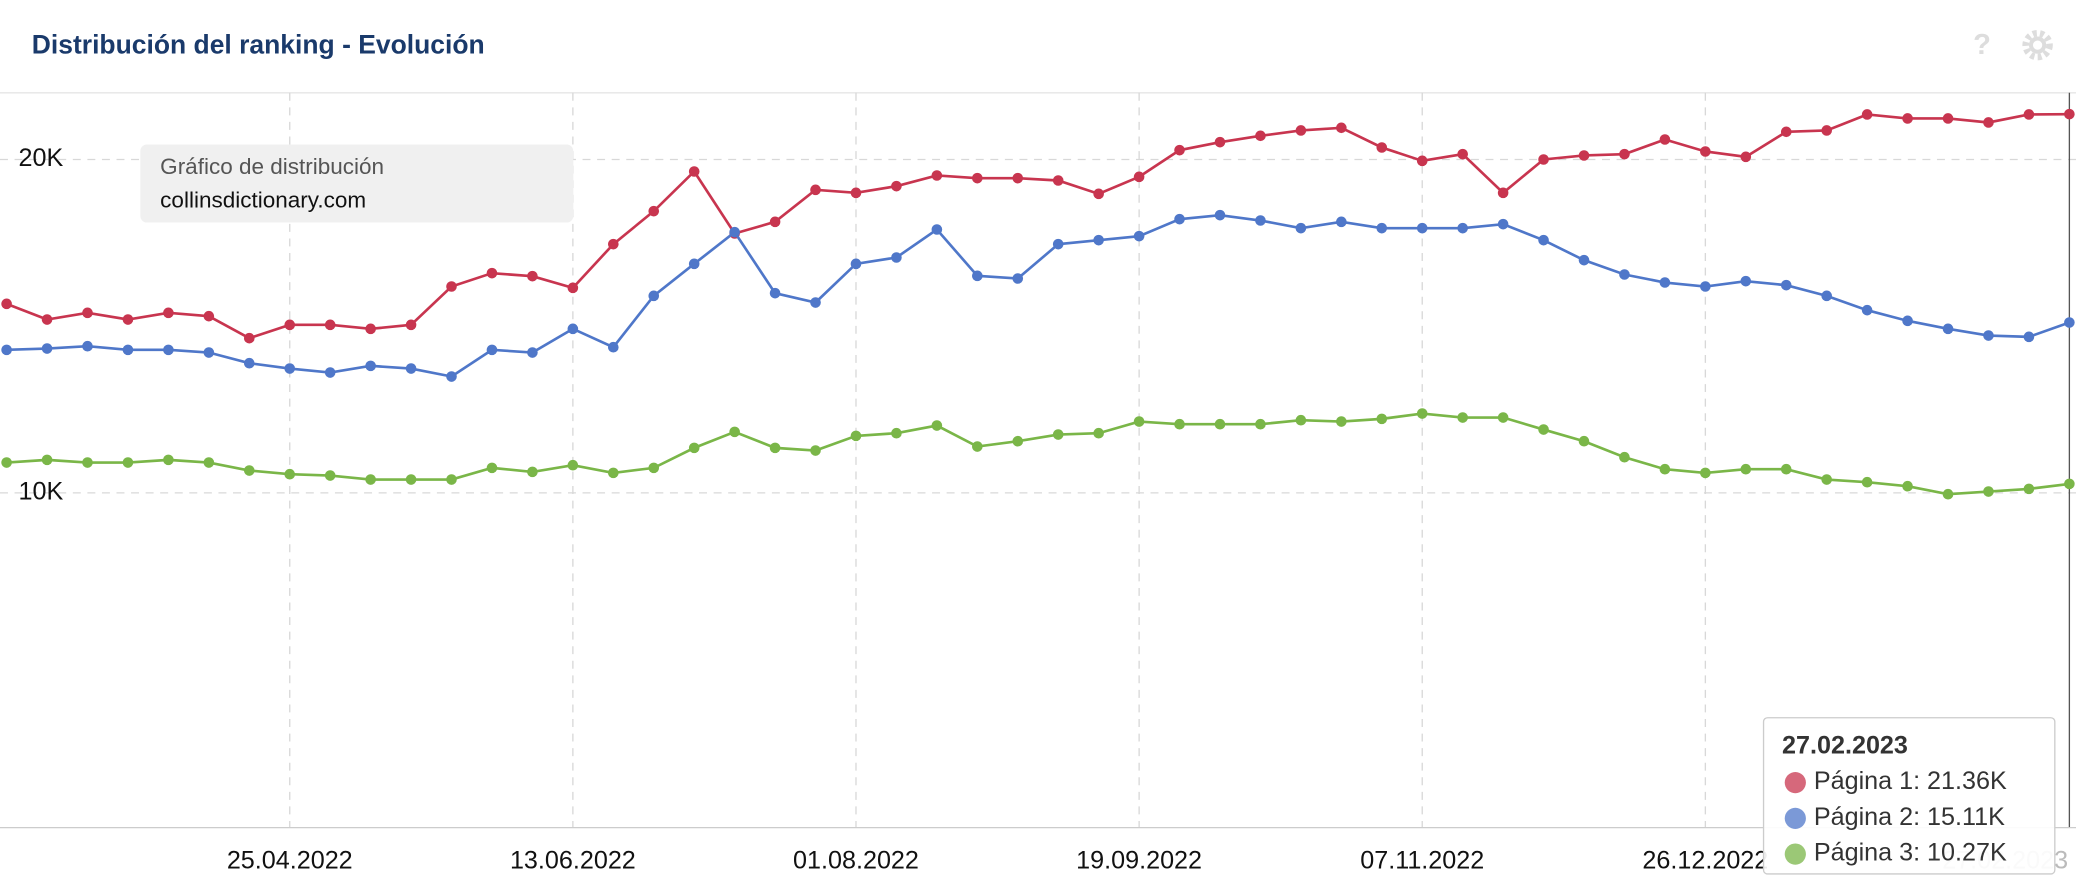  Describe the element at coordinates (1845, 745) in the screenshot. I see `tooltip-title: 27.02.2023` at that location.